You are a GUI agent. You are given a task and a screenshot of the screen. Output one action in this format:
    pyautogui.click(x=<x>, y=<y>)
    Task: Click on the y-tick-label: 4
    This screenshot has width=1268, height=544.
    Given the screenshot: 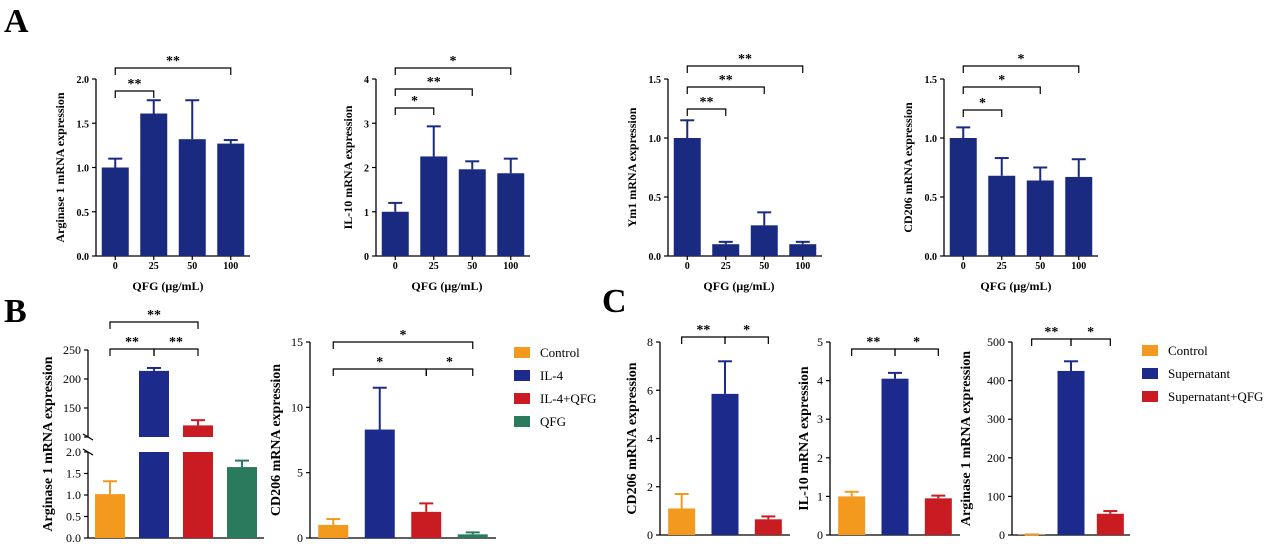 What is the action you would take?
    pyautogui.click(x=650, y=439)
    